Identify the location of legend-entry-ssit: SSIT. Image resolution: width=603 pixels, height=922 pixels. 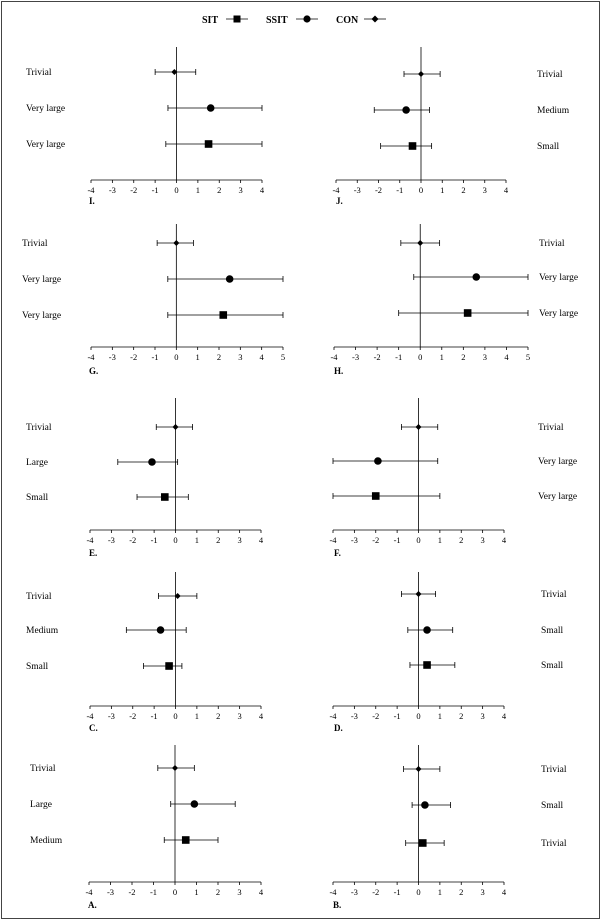
(292, 20).